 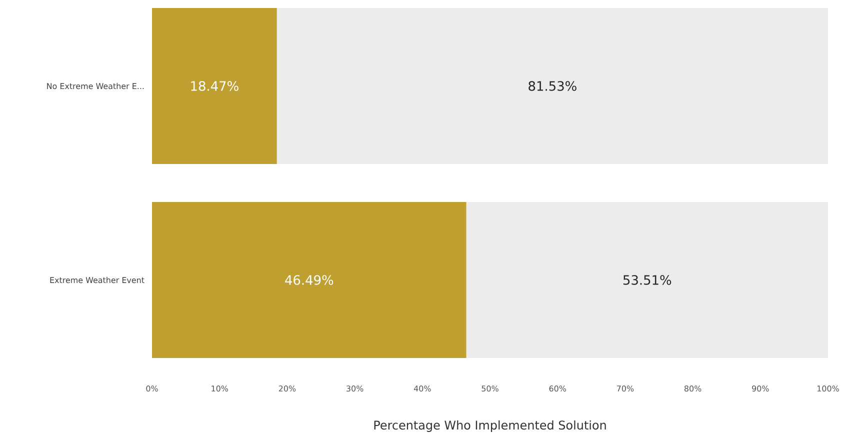 I want to click on data-label: 46.49%, so click(x=309, y=279).